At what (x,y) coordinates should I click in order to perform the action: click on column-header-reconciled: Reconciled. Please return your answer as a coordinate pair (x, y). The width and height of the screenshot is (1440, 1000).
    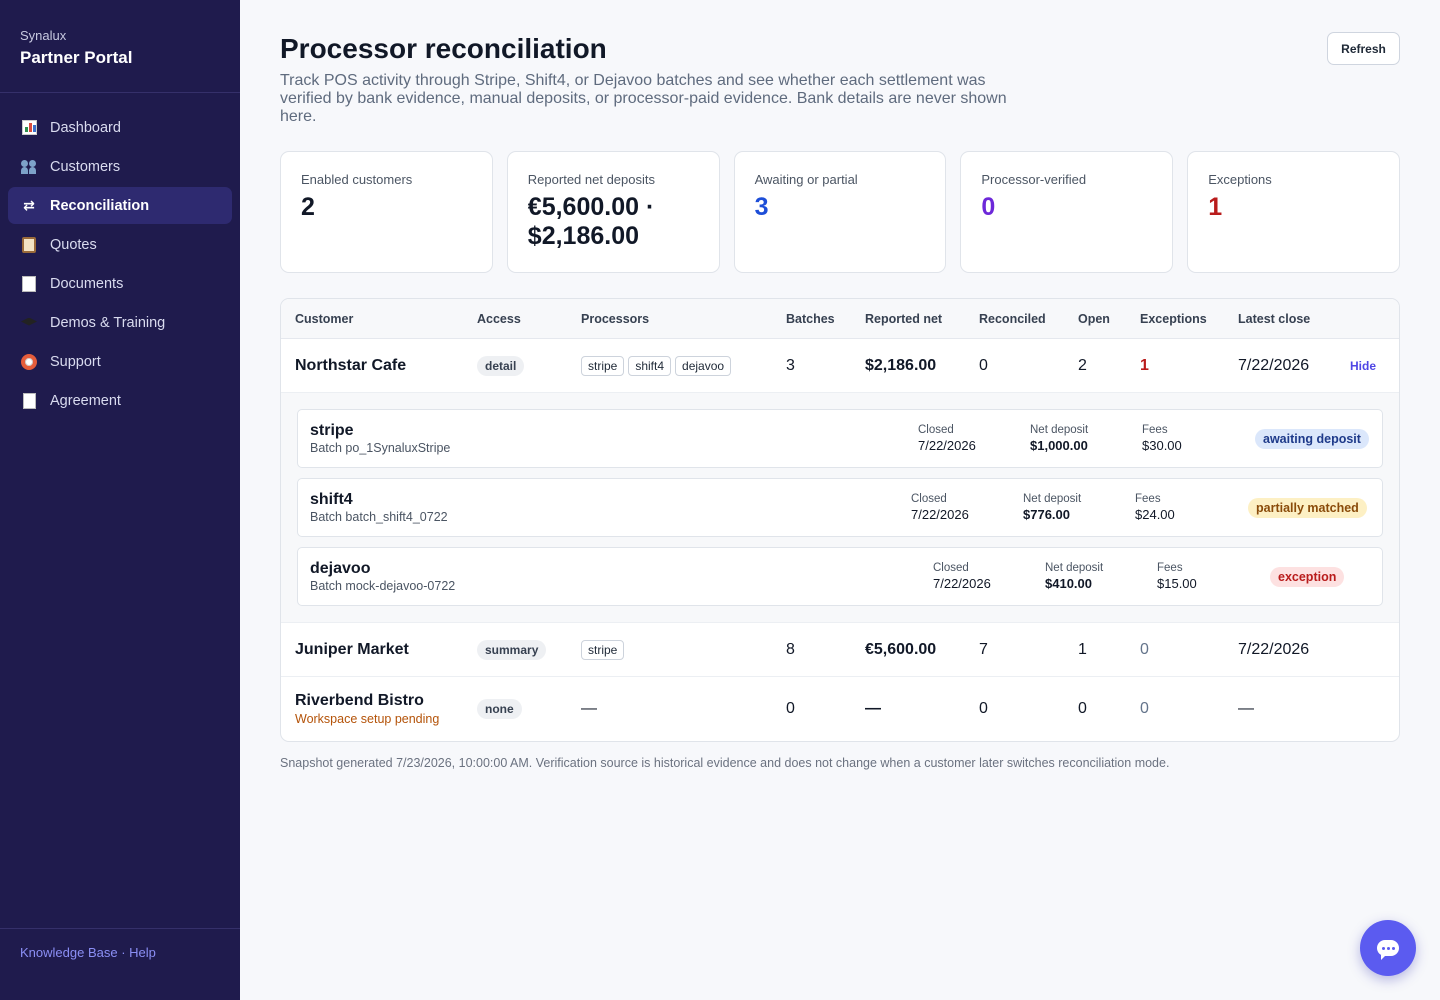
    Looking at the image, I should click on (1012, 318).